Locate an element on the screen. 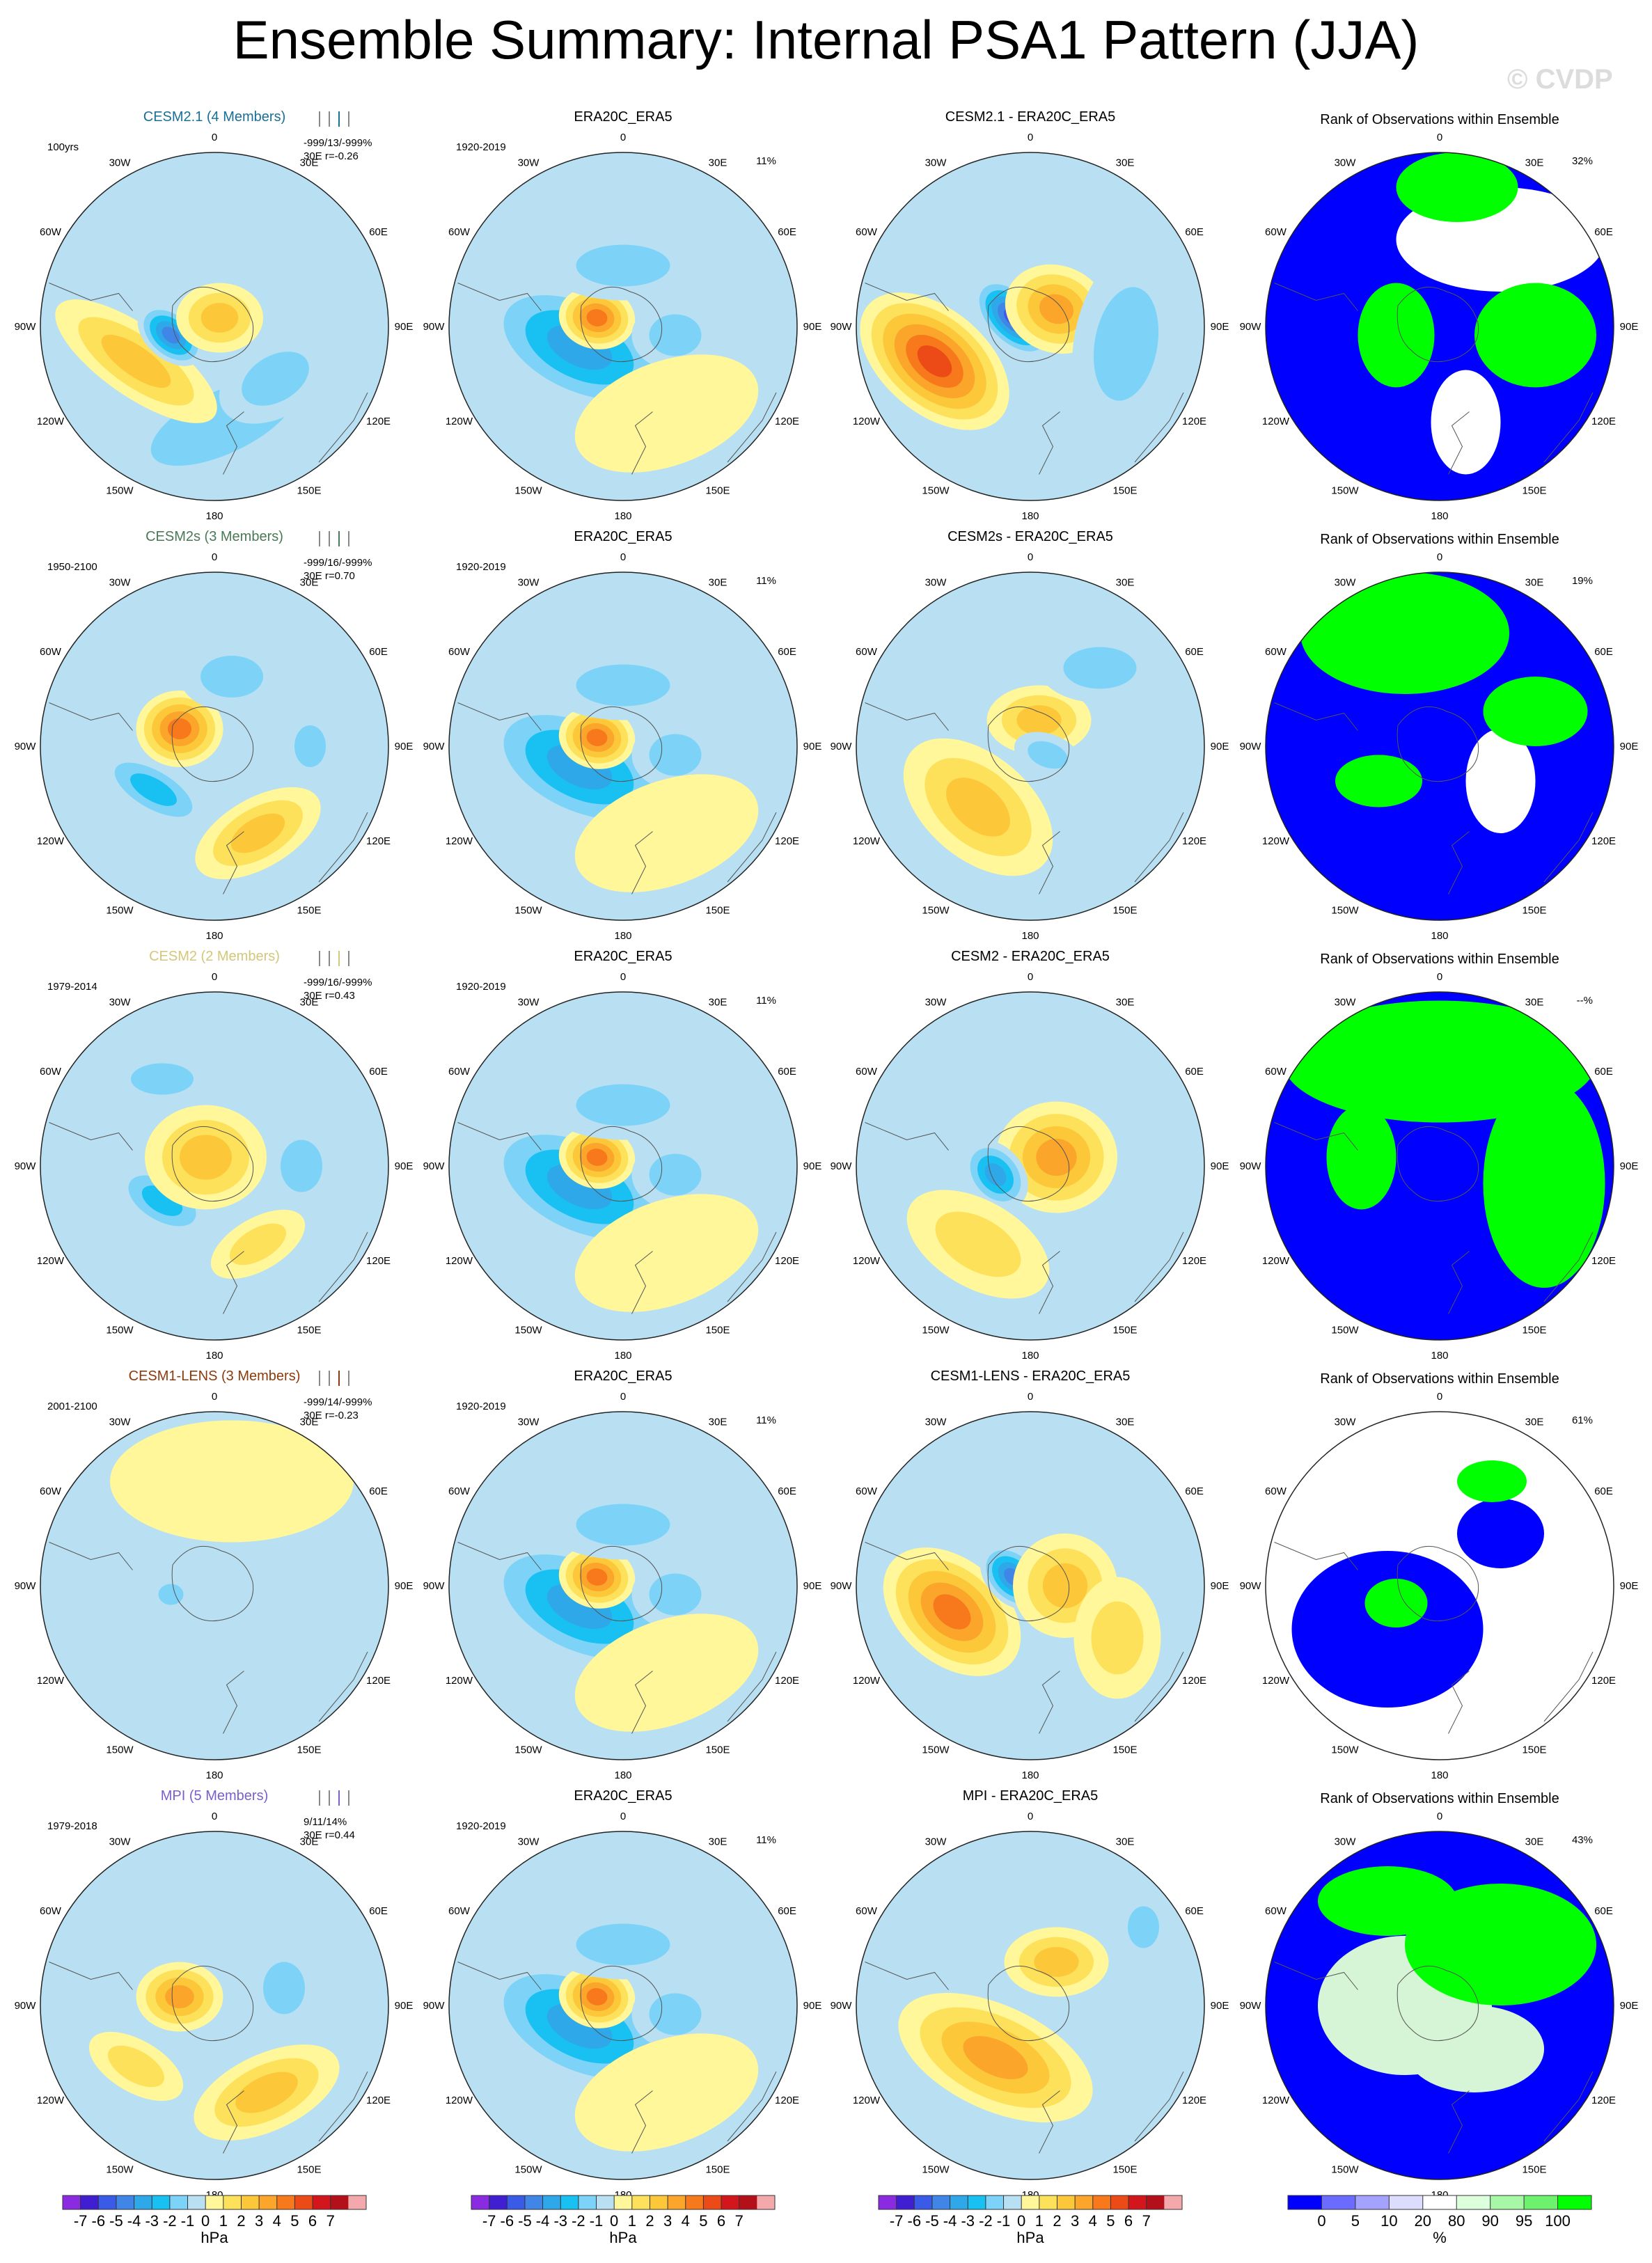 The width and height of the screenshot is (1652, 2263). model-period: 100yrs is located at coordinates (63, 147).